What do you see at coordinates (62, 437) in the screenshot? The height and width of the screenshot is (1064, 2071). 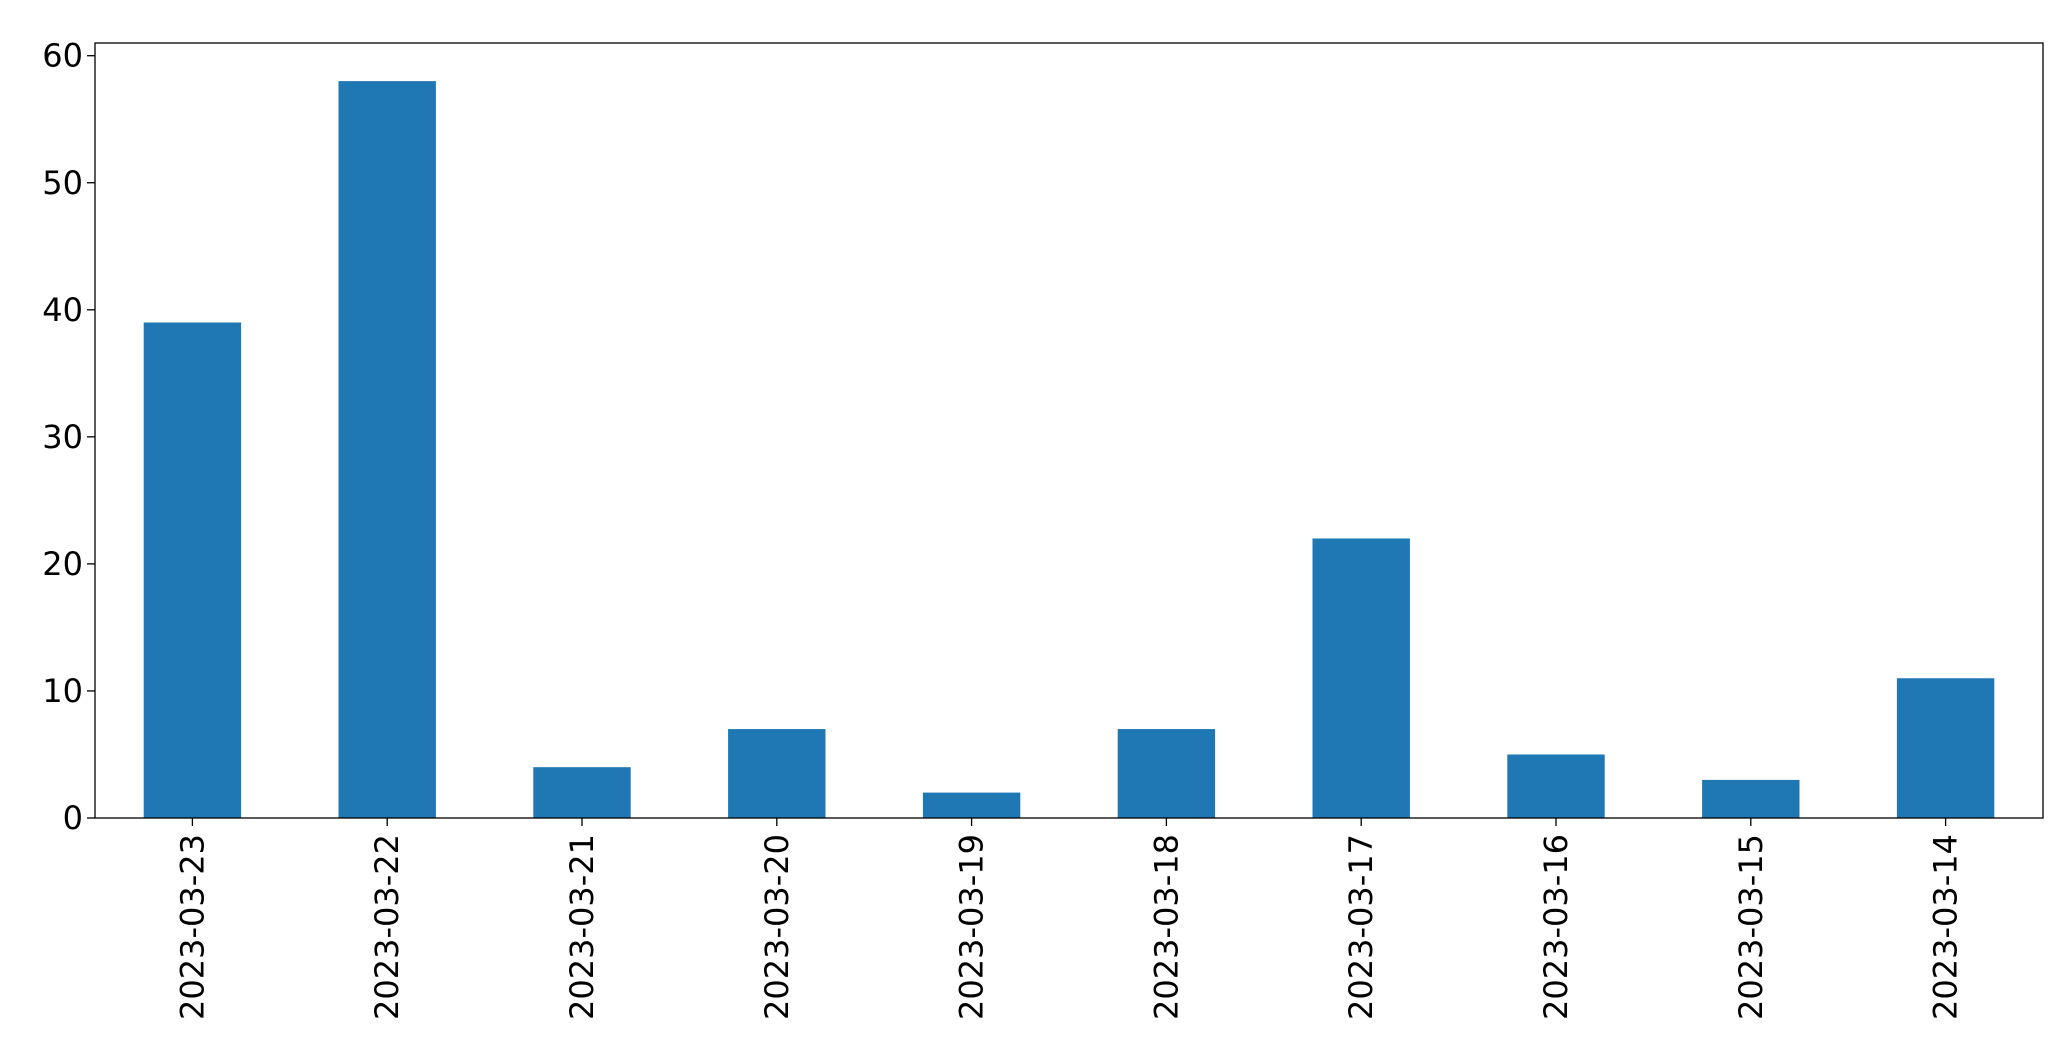 I see `y-tick-label: 30` at bounding box center [62, 437].